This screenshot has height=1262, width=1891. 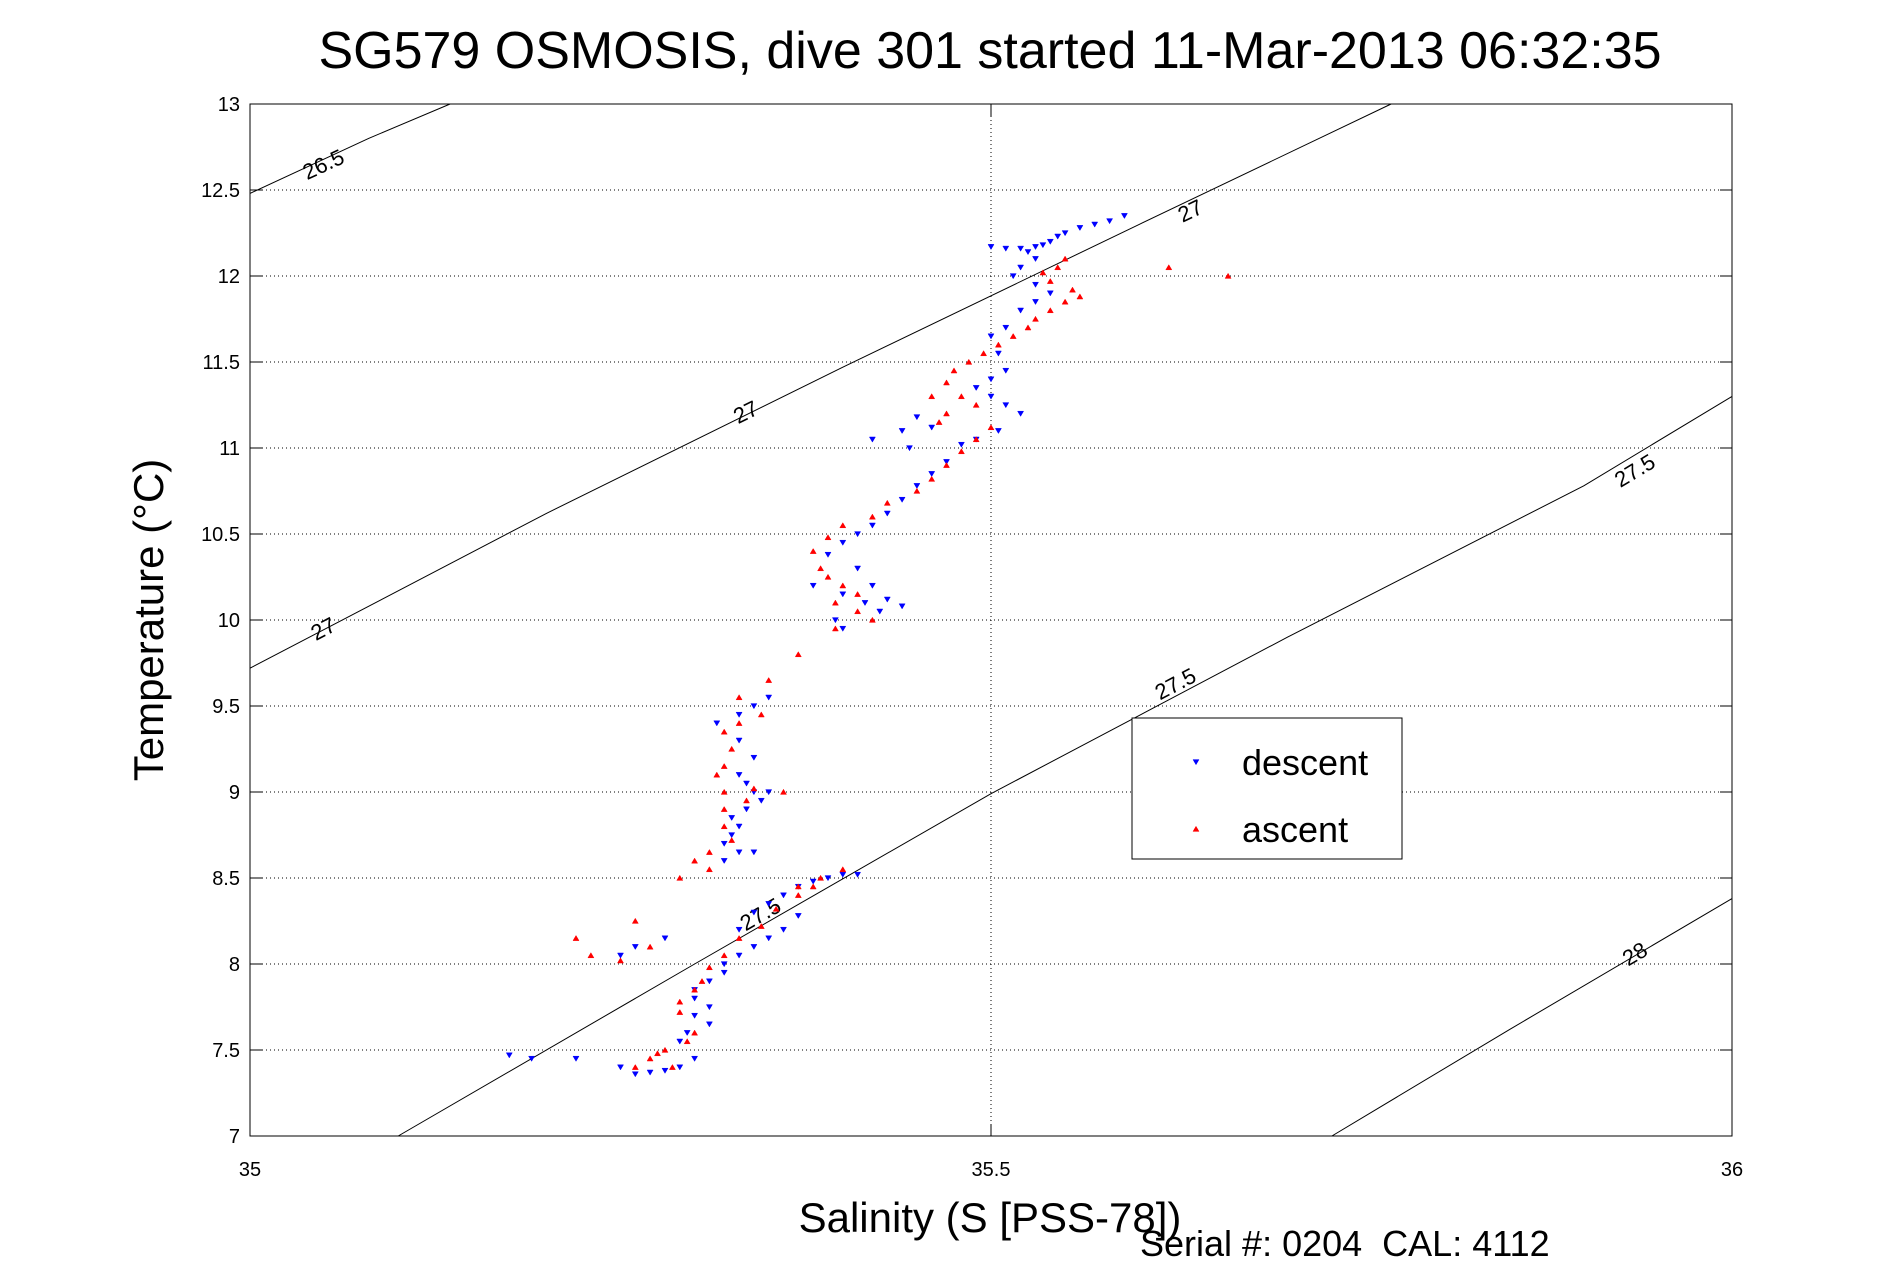 I want to click on y-tick-label: 11, so click(x=229, y=449).